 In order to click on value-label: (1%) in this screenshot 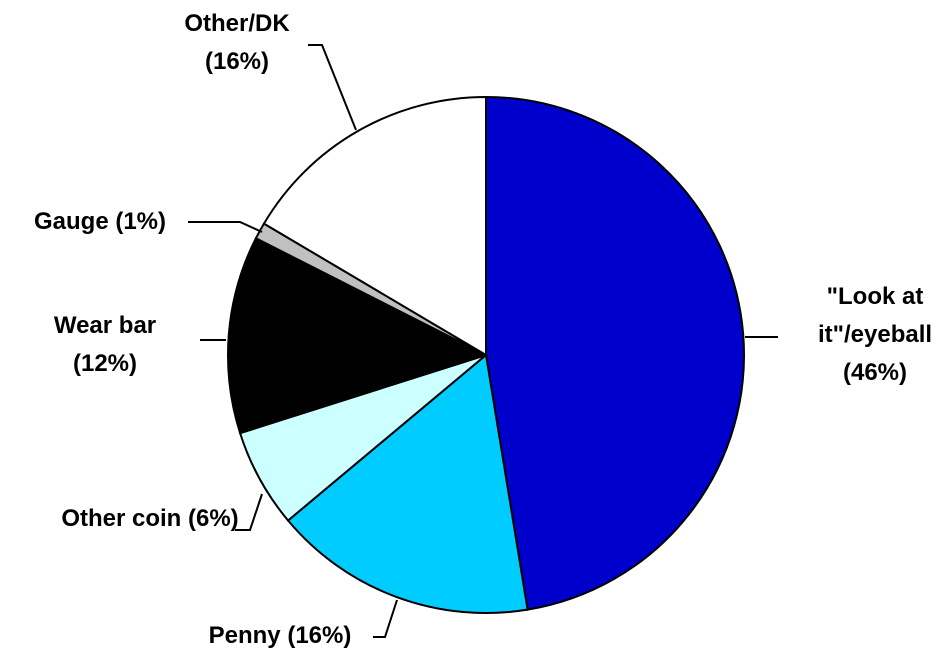, I will do `click(141, 221)`.